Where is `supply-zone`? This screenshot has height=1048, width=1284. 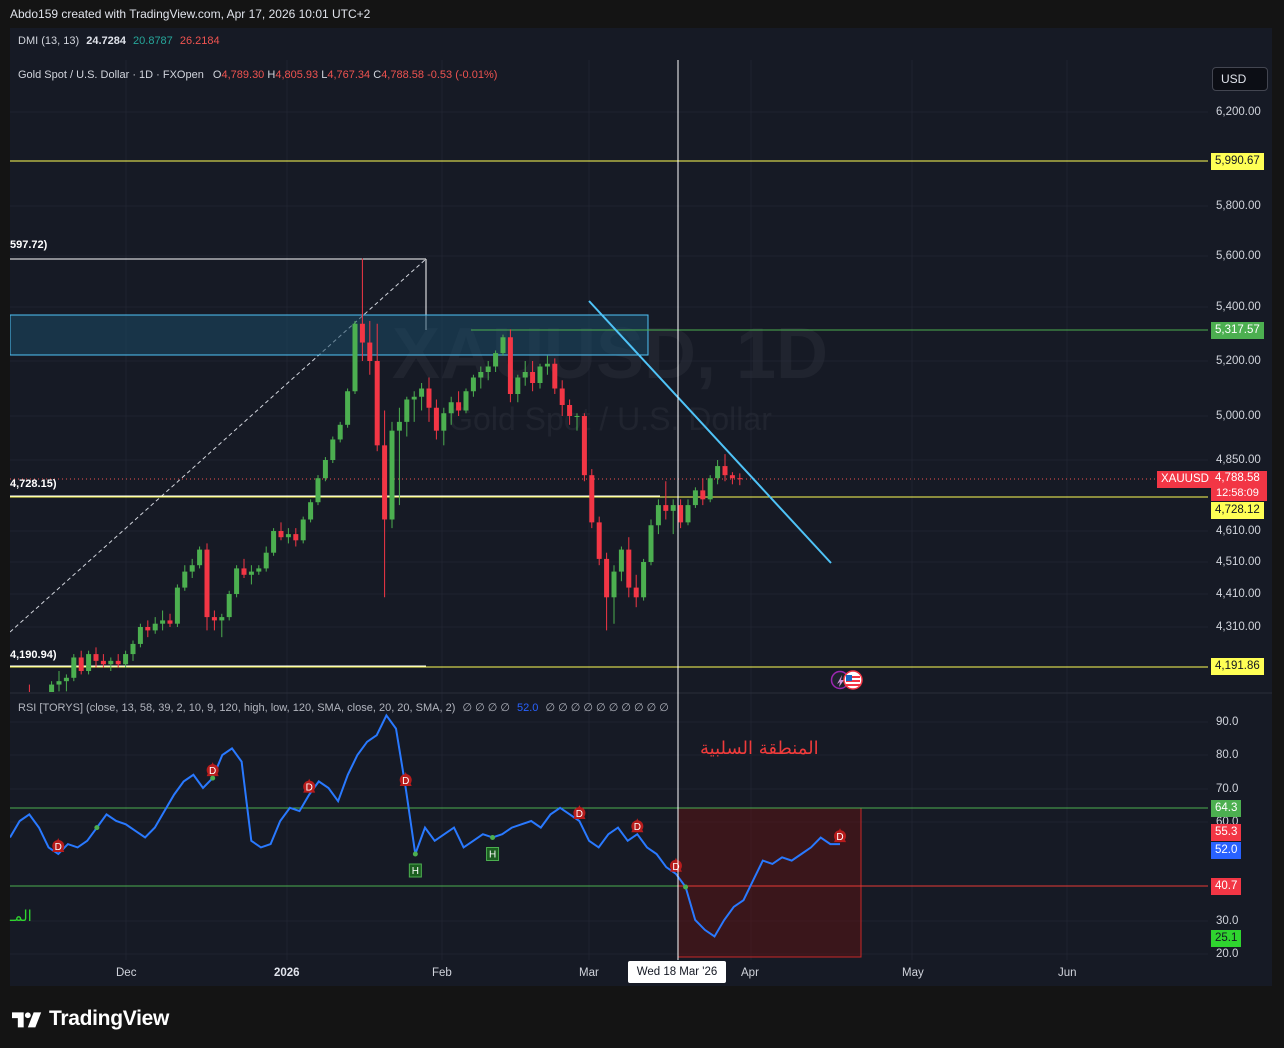
supply-zone is located at coordinates (329, 335).